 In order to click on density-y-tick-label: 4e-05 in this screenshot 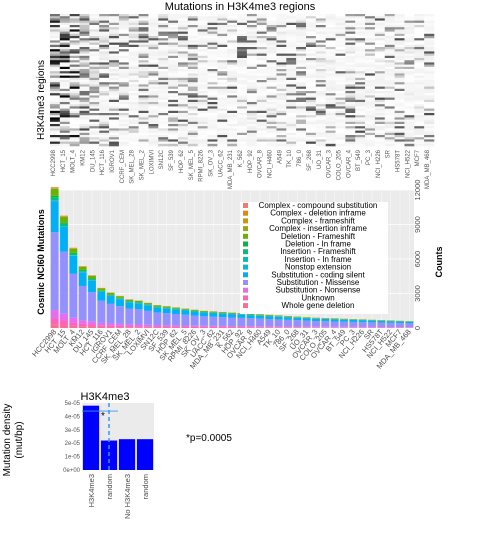, I will do `click(73, 417)`.